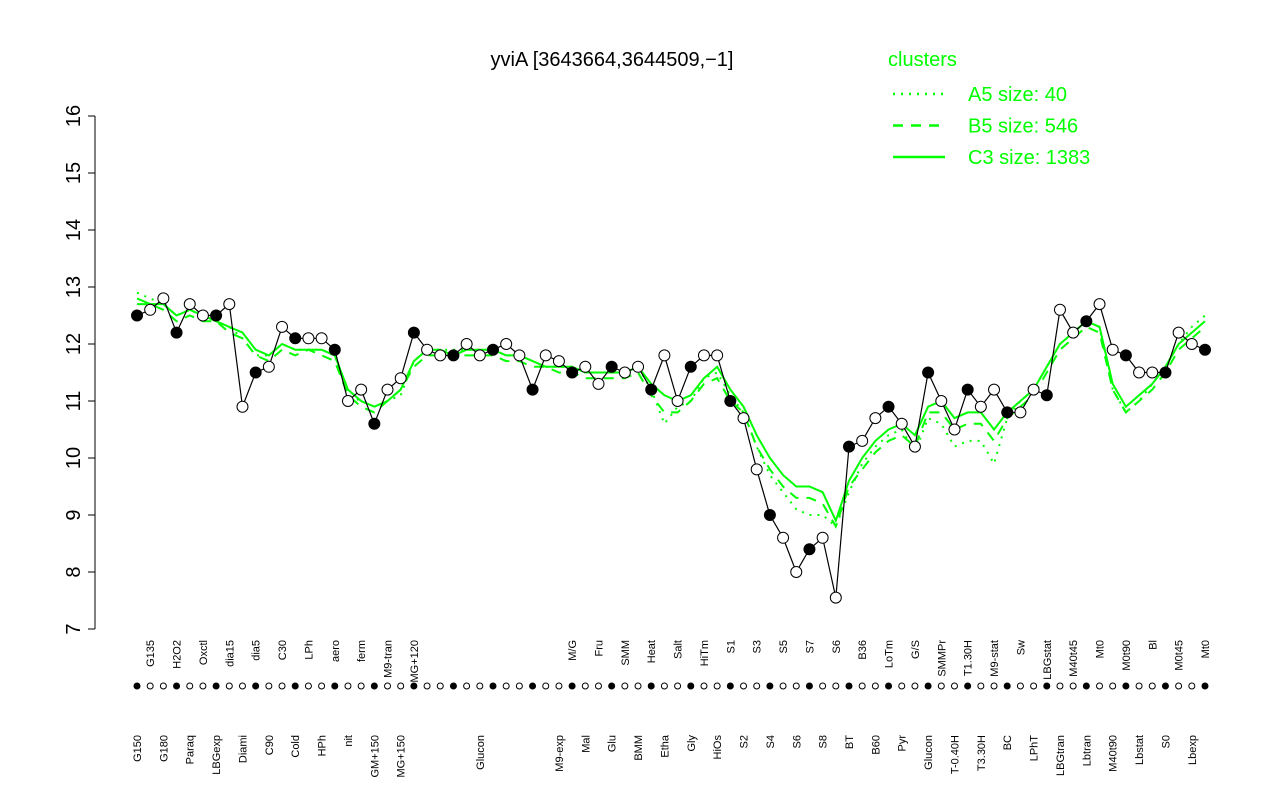  Describe the element at coordinates (257, 650) in the screenshot. I see `x-tick-label: dia5` at that location.